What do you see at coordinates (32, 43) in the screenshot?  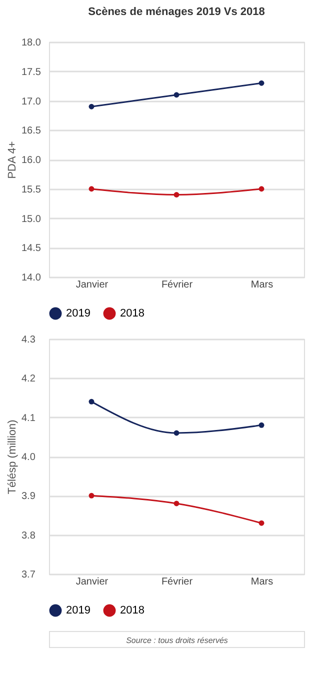 I see `y-tick-label: 18.0` at bounding box center [32, 43].